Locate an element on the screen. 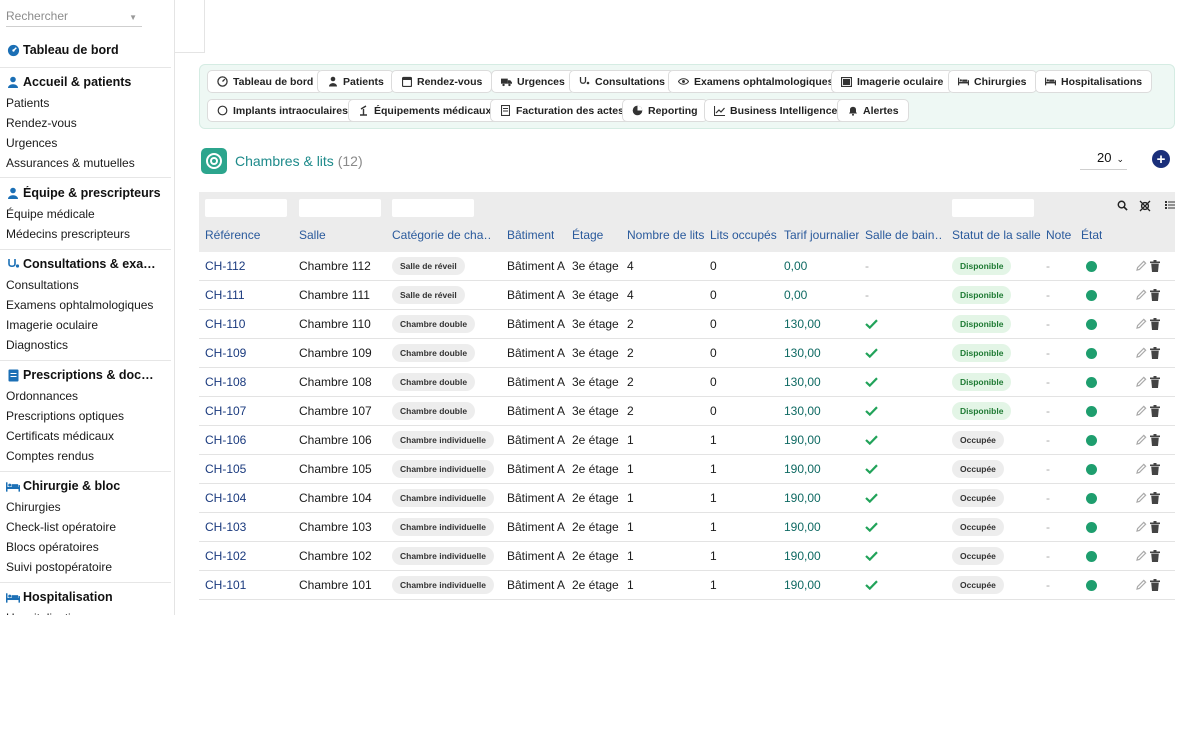 This screenshot has height=743, width=1200. nav-button: Facturation des actes is located at coordinates (562, 110).